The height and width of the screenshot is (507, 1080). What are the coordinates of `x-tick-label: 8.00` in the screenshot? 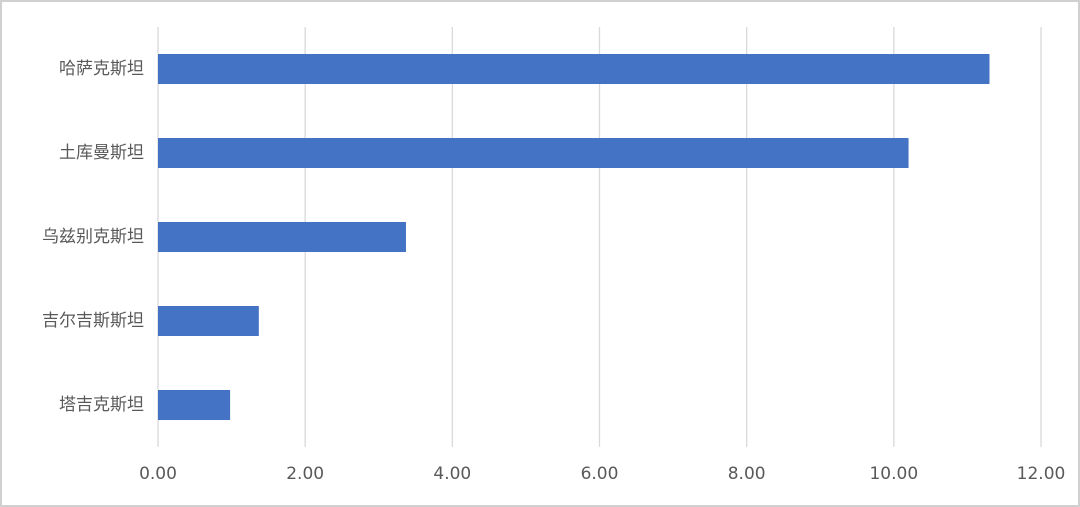 It's located at (747, 474).